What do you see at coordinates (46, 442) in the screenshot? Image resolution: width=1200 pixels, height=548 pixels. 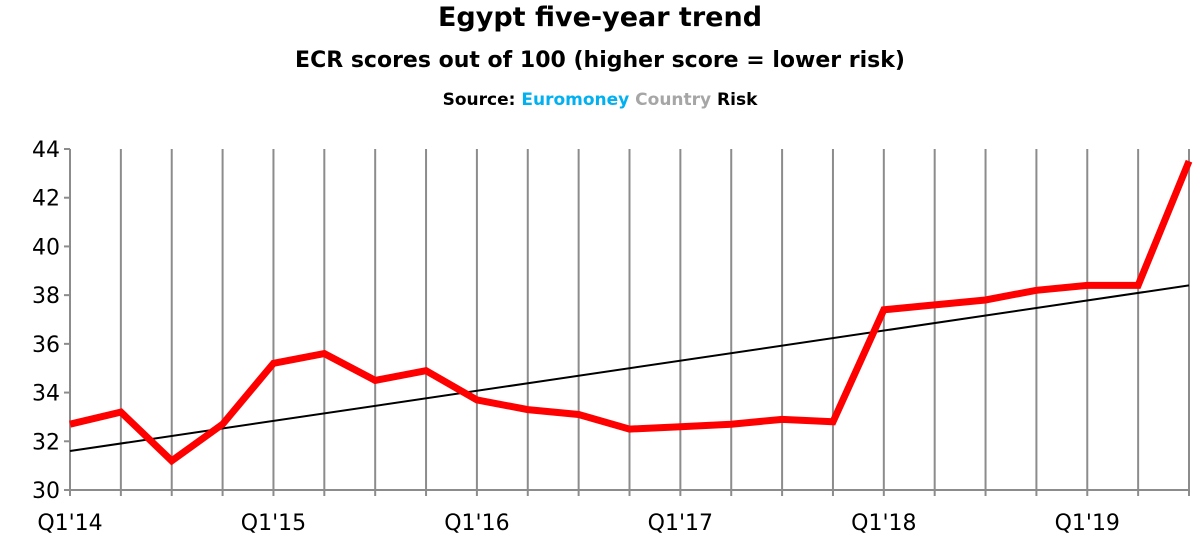 I see `y-tick-label: 32` at bounding box center [46, 442].